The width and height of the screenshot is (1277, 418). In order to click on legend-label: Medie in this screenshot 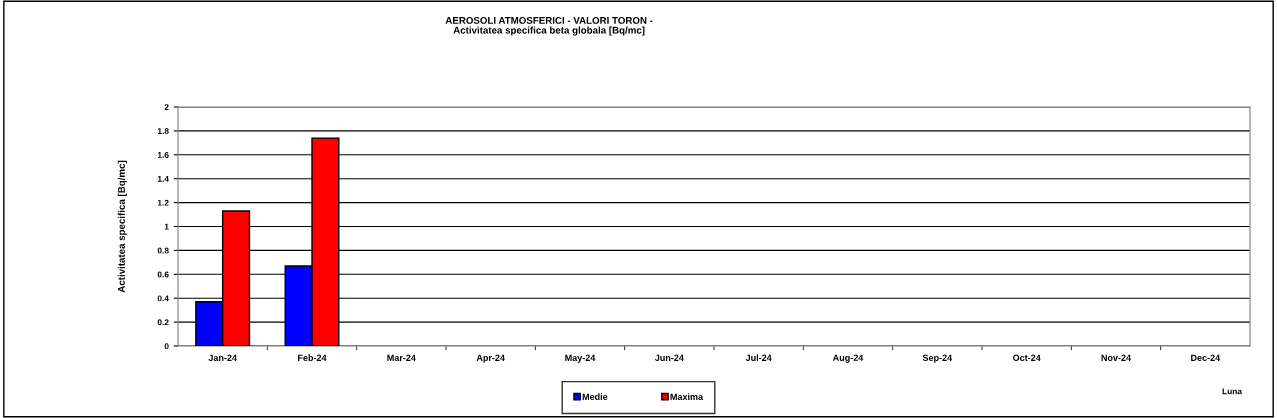, I will do `click(595, 396)`.